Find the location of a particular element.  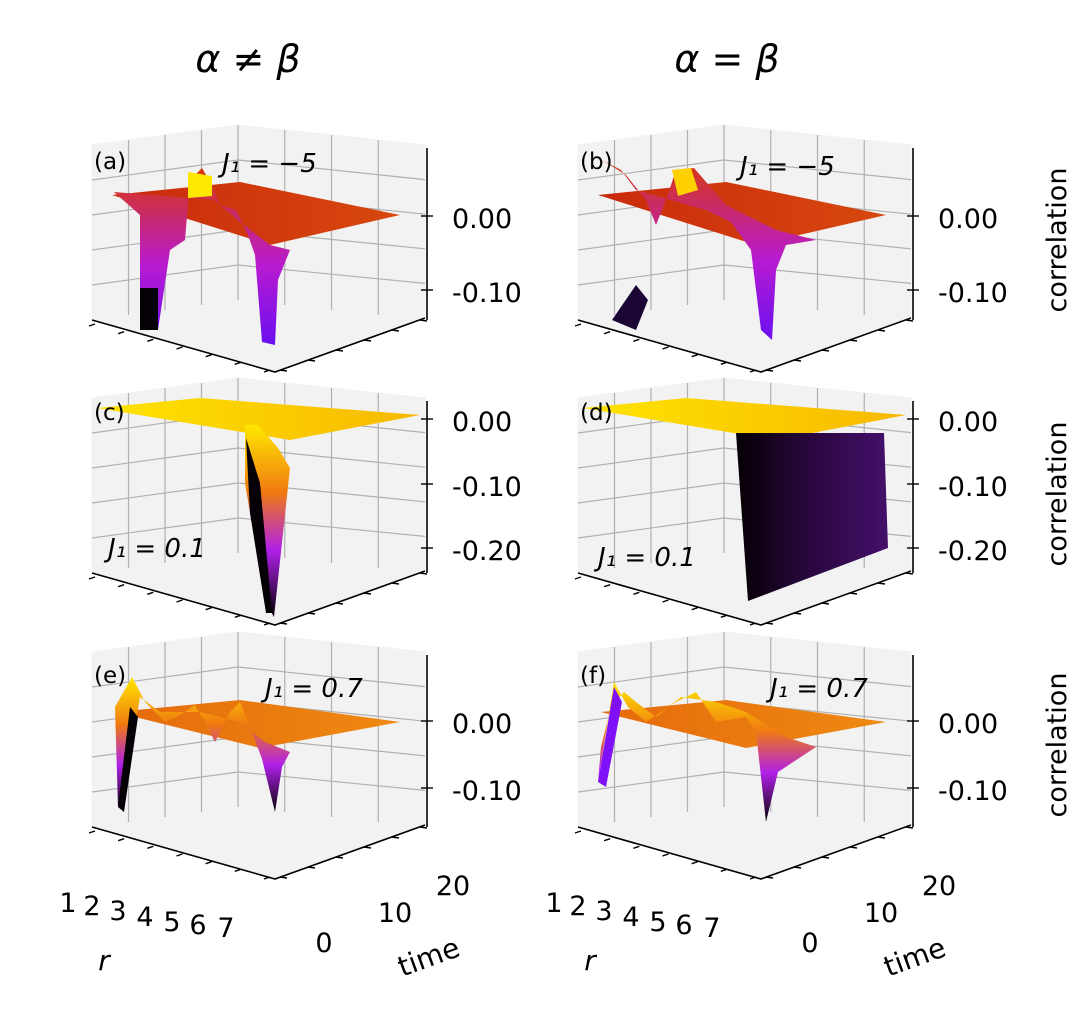

surface-panel-a: 0.00 -0.10 (a) J₁ = −5 is located at coordinates (305, 248).